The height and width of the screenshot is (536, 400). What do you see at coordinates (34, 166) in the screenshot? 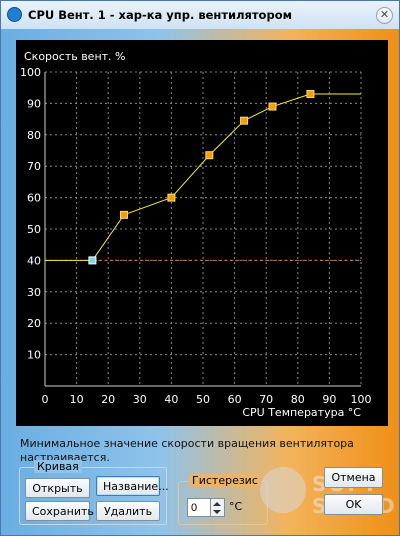
I see `y-tick-label: 70` at bounding box center [34, 166].